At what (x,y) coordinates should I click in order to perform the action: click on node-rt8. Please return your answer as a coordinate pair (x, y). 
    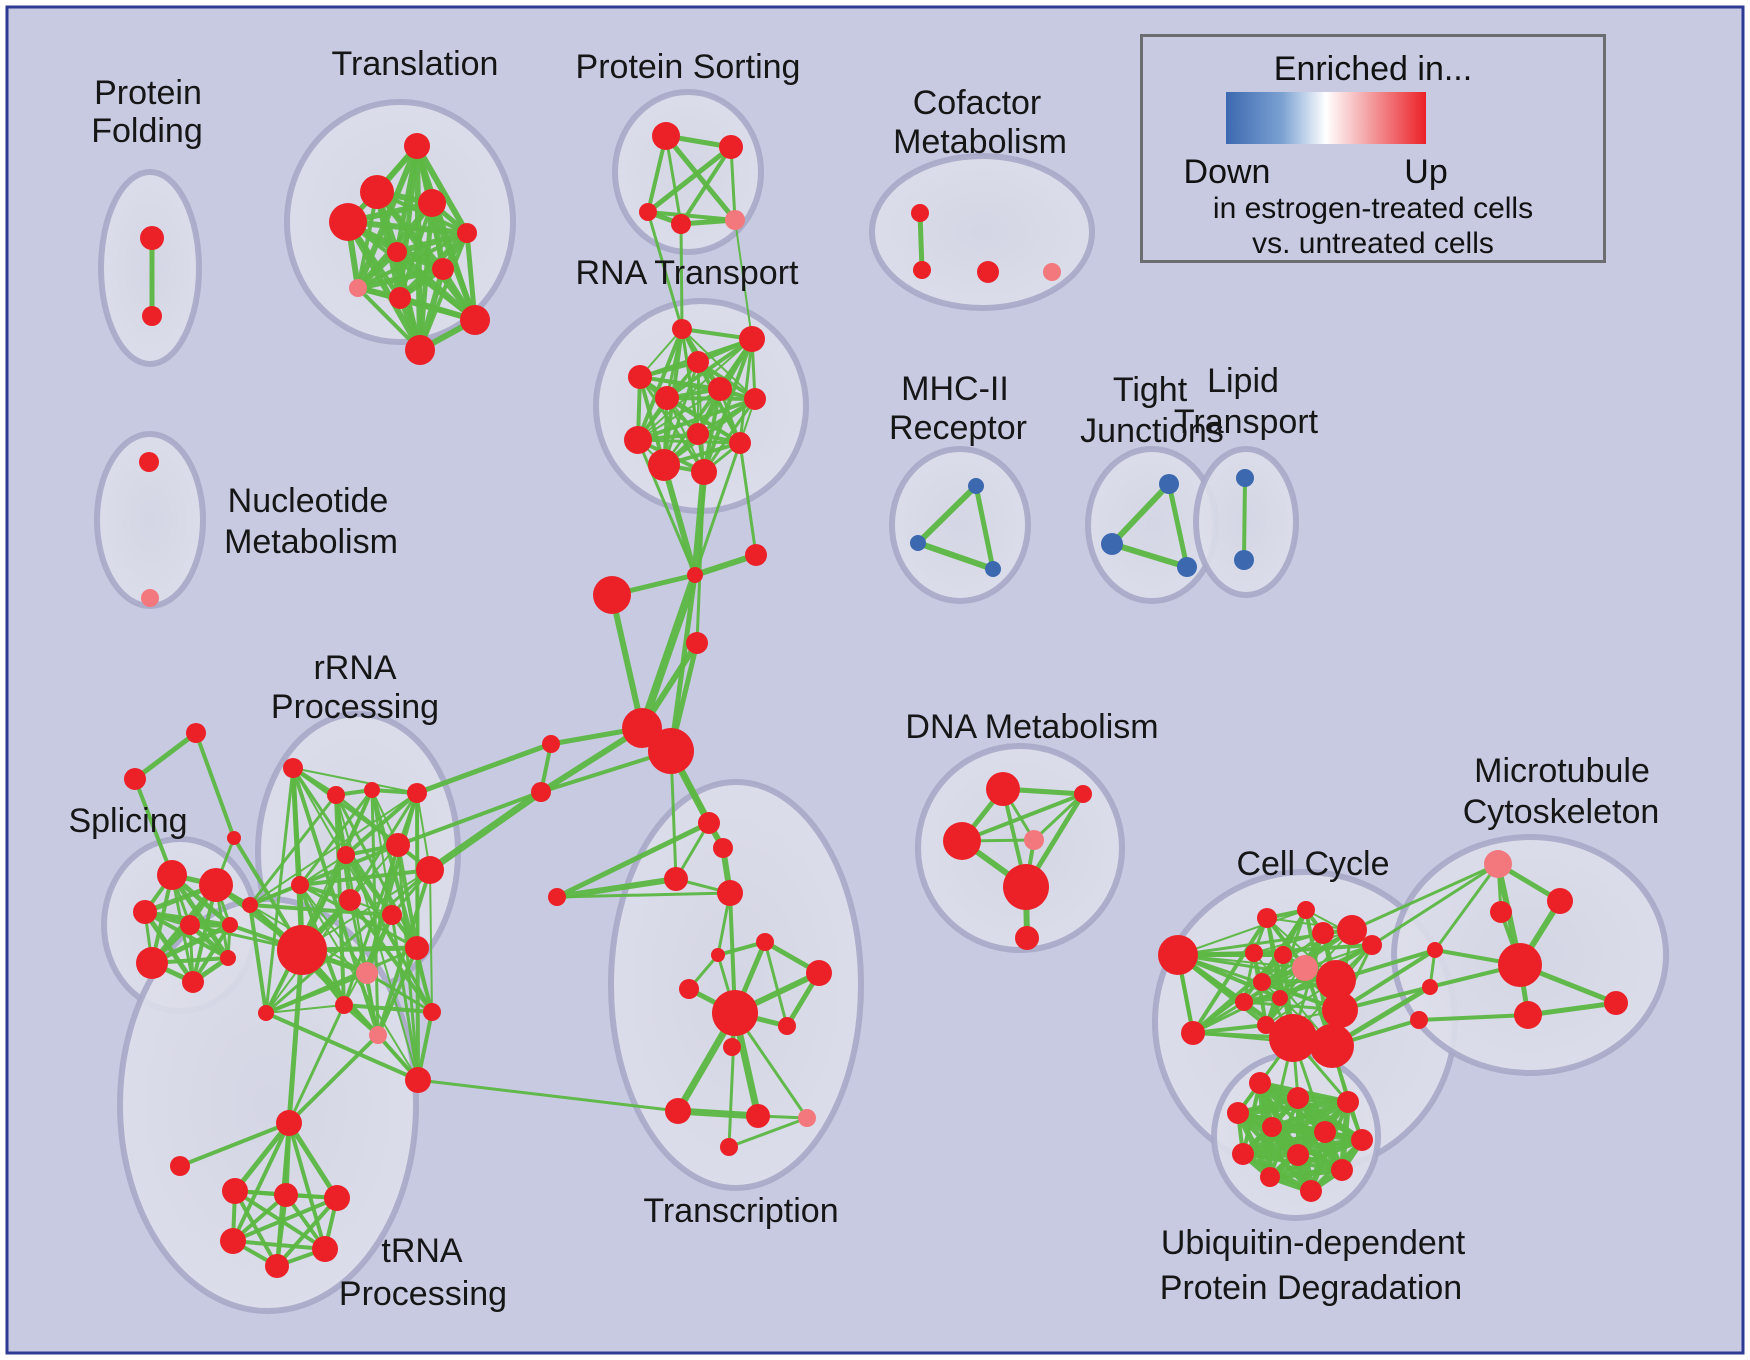
    Looking at the image, I should click on (638, 440).